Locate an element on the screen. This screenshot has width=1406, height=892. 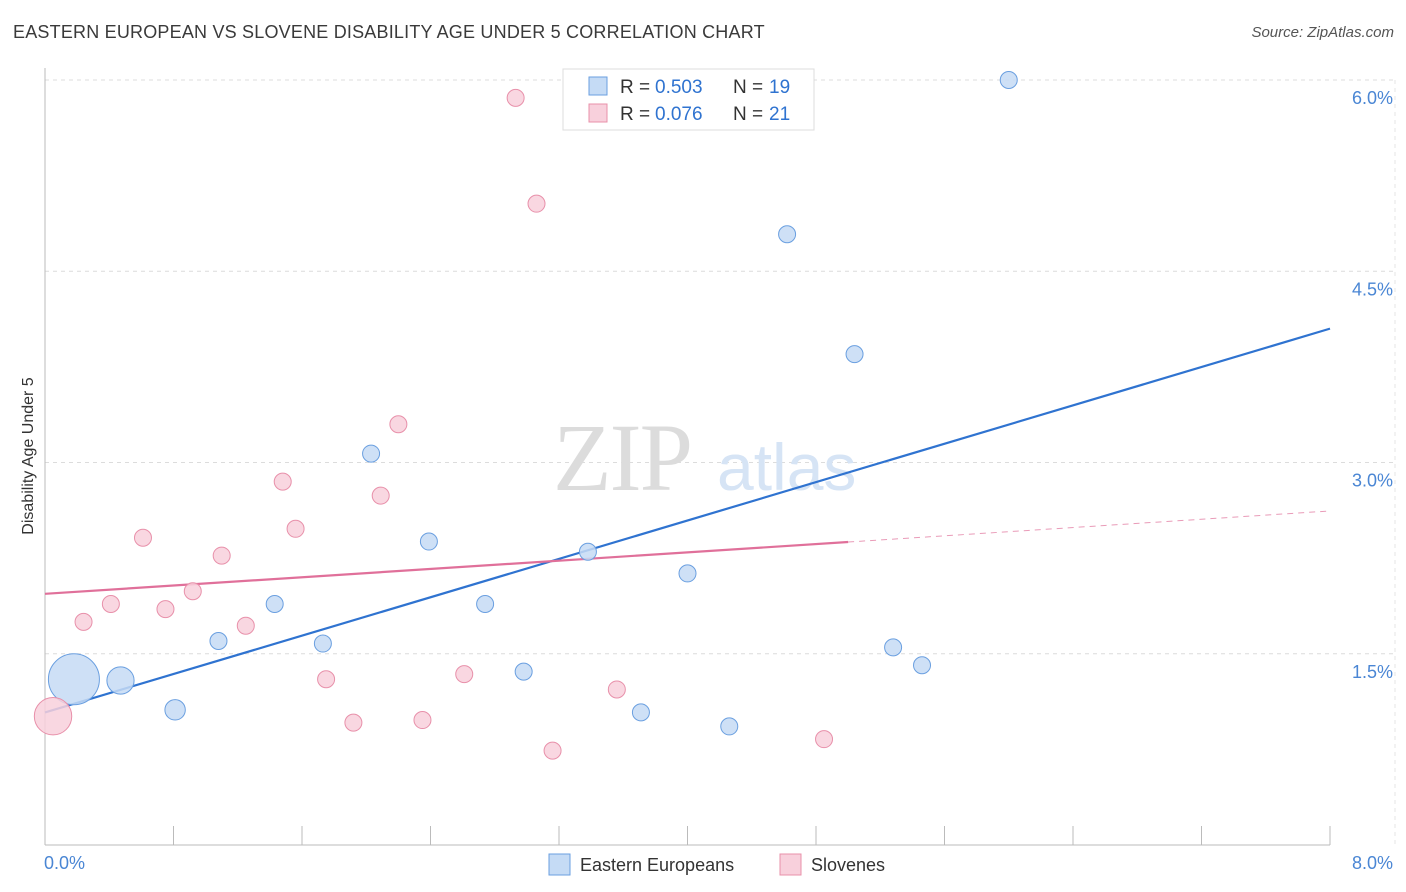
stats-r-label-slovene: R = is located at coordinates (635, 114).